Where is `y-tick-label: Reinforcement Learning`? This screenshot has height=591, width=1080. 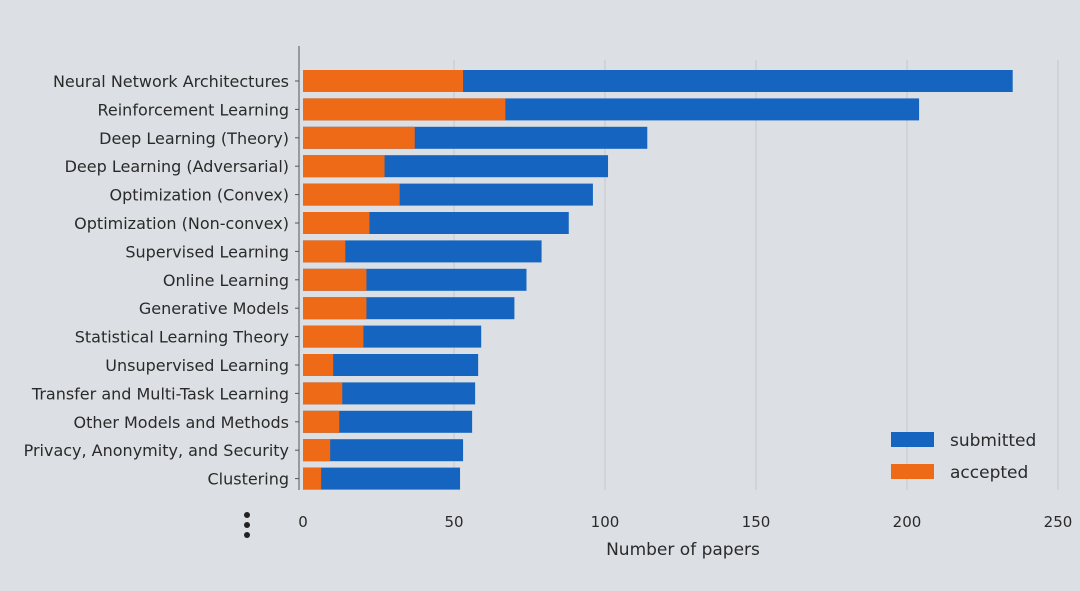
y-tick-label: Reinforcement Learning is located at coordinates (193, 109).